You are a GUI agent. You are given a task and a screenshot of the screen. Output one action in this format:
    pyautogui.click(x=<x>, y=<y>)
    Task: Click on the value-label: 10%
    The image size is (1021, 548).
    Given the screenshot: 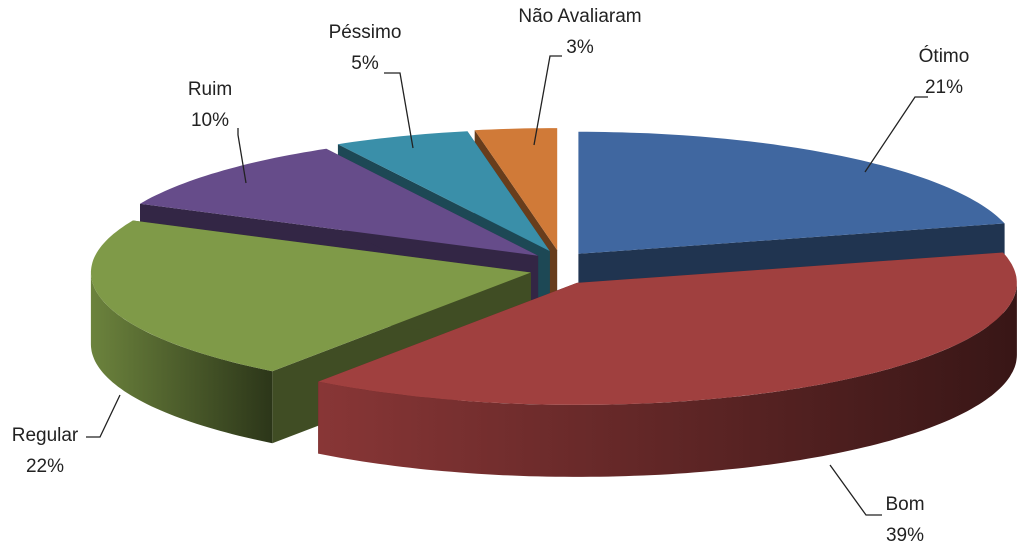 What is the action you would take?
    pyautogui.click(x=210, y=120)
    